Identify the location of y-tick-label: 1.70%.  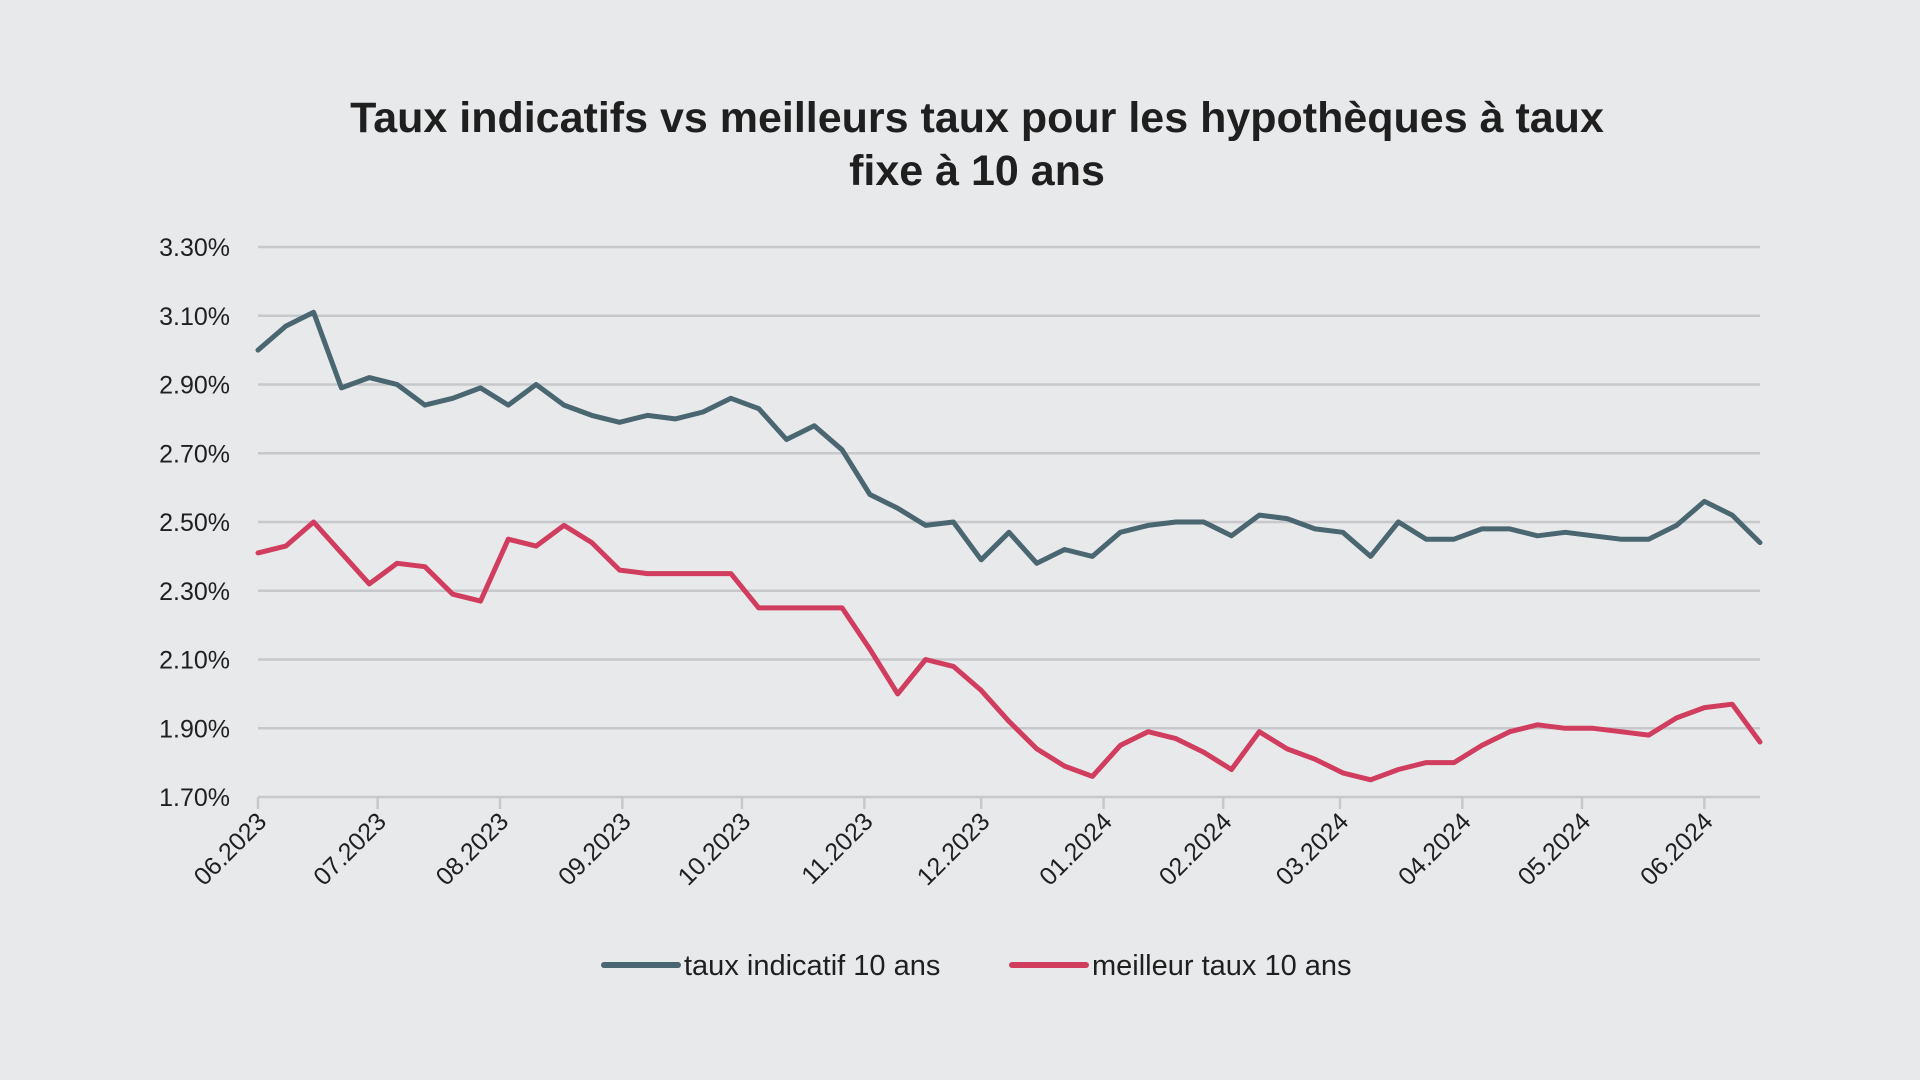
(194, 798).